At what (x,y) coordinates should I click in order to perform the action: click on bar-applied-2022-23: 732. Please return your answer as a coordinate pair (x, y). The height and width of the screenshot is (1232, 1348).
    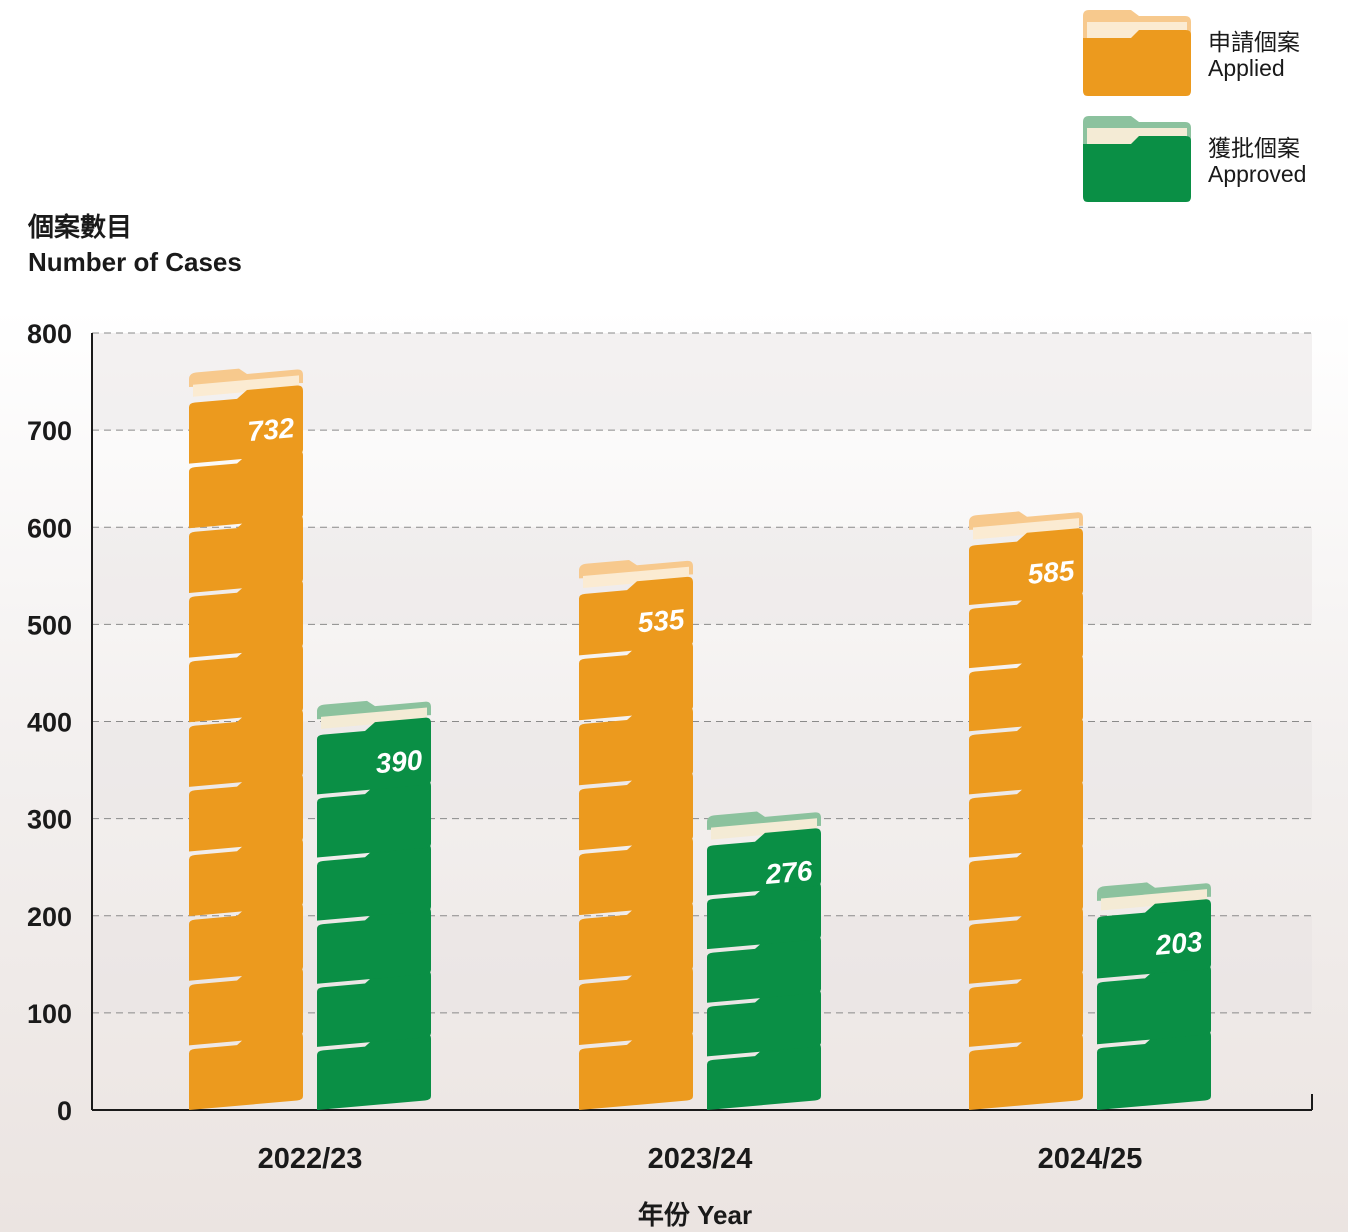
    Looking at the image, I should click on (246, 739).